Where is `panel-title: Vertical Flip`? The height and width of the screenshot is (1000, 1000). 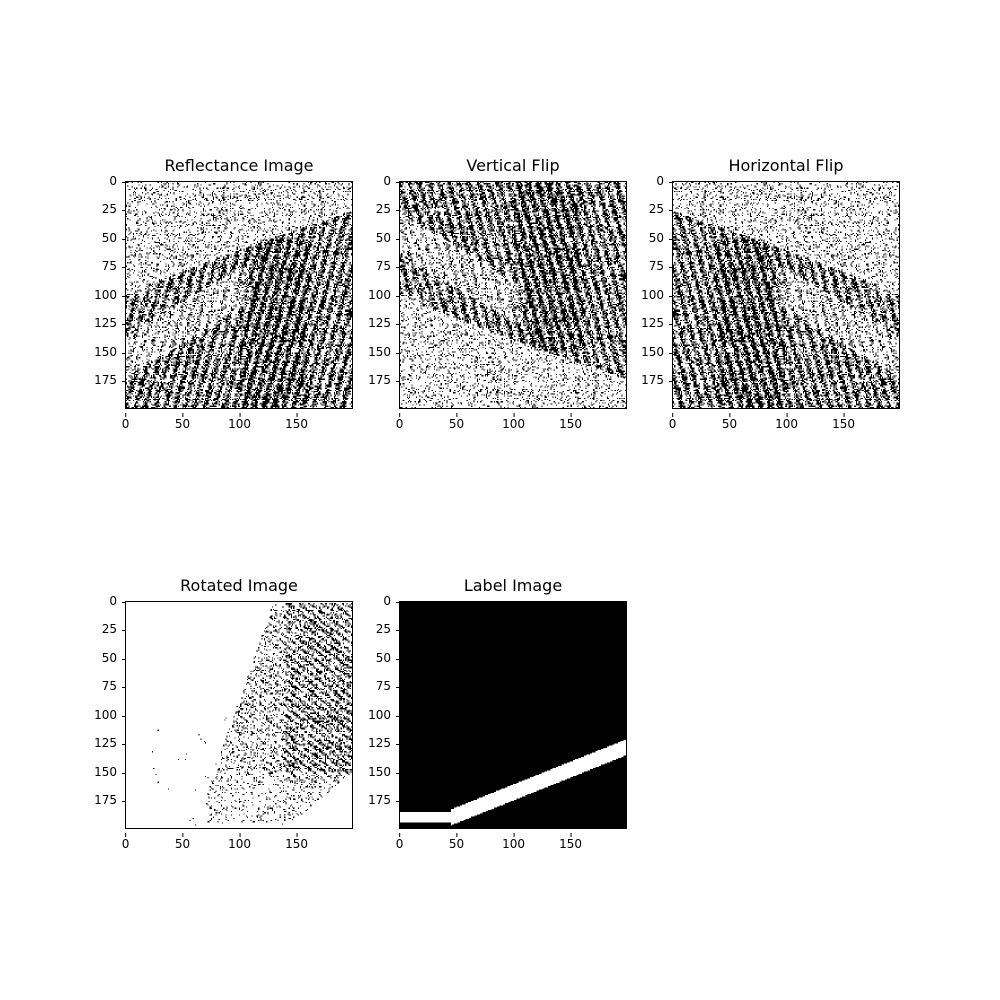
panel-title: Vertical Flip is located at coordinates (513, 165).